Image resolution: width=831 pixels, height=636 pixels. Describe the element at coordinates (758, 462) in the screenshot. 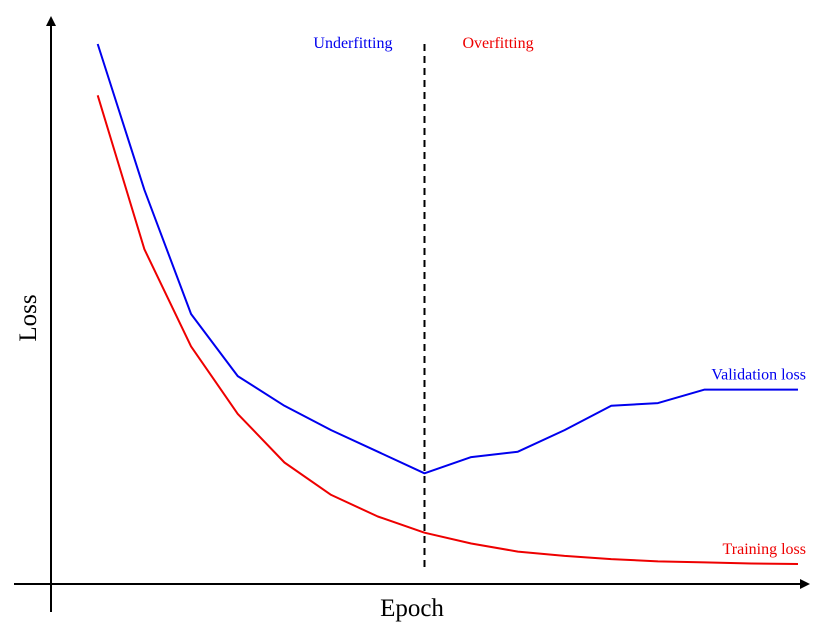

I see `series-label-layer: Validation loss Training loss` at that location.